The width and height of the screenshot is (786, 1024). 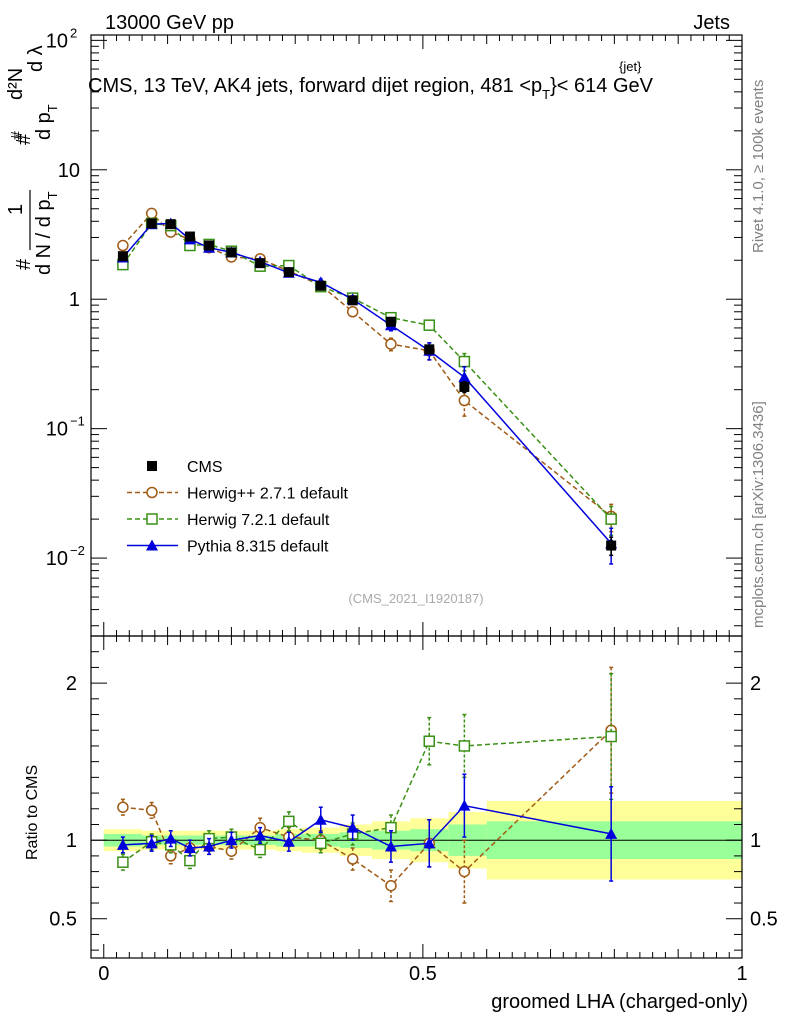 I want to click on watermark: (CMS_2021_I1920187), so click(x=415, y=598).